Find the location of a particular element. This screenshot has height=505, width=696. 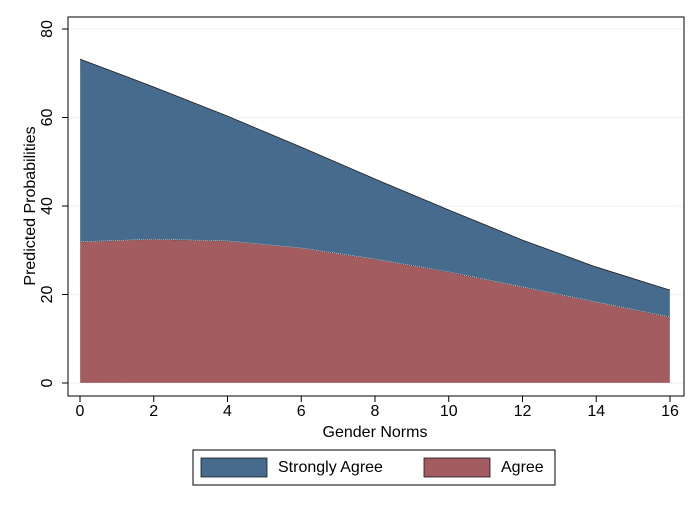

x-tick-label: 4 is located at coordinates (227, 411).